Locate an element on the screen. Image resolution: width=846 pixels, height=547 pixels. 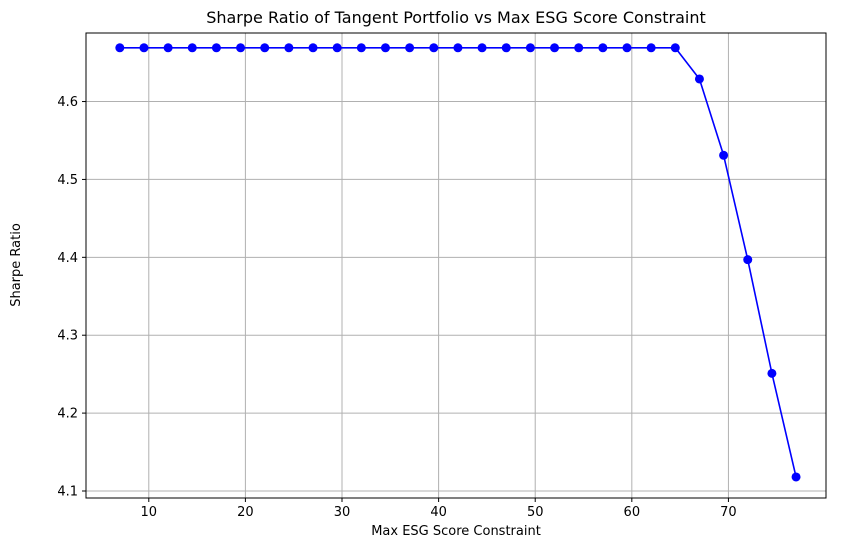
y-tick-label: 4.6 is located at coordinates (67, 102).